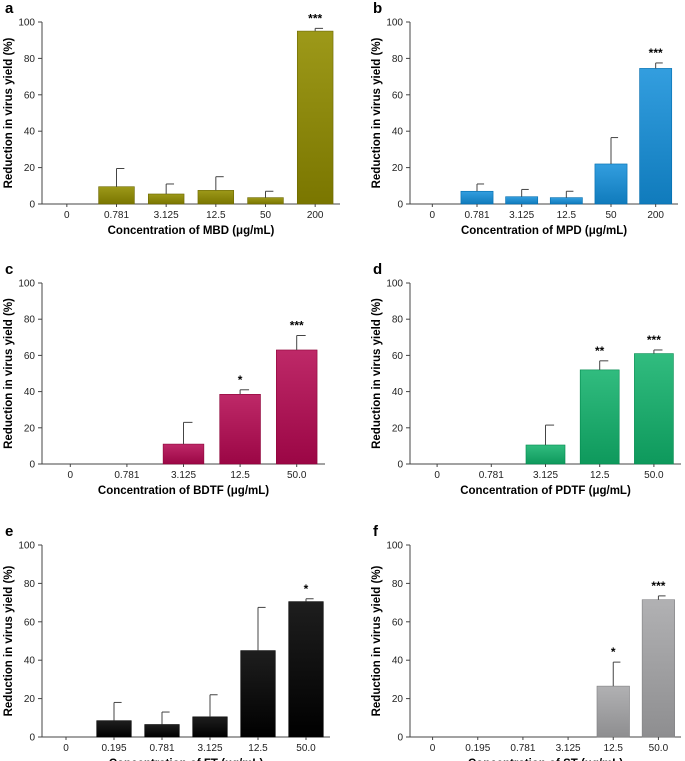 Image resolution: width=685 pixels, height=761 pixels. I want to click on panel-letter: e, so click(9, 531).